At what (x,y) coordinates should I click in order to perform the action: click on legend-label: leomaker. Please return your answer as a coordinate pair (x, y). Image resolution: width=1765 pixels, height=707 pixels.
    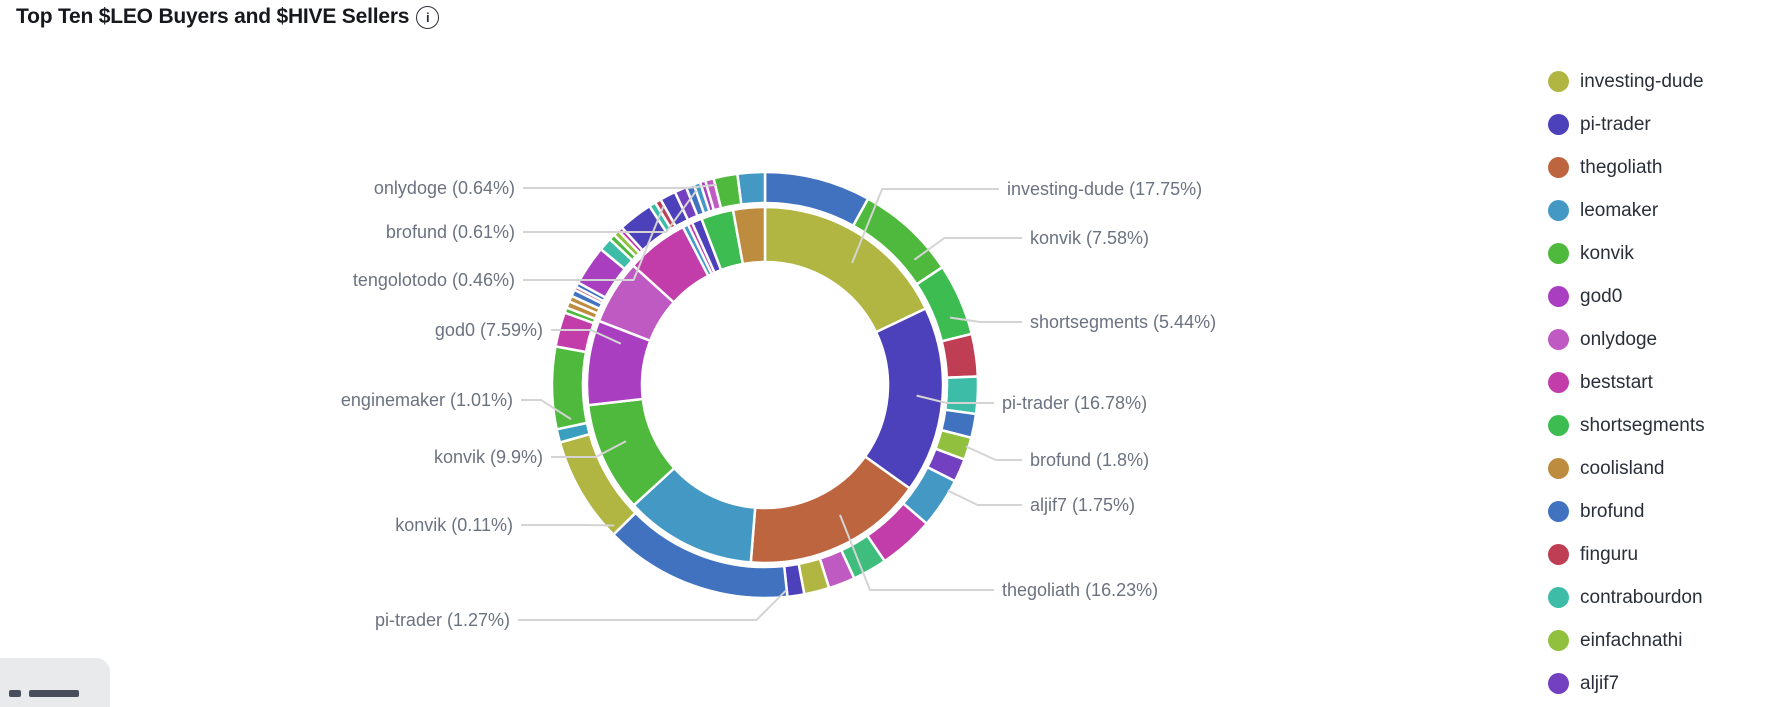
    Looking at the image, I should click on (1619, 210).